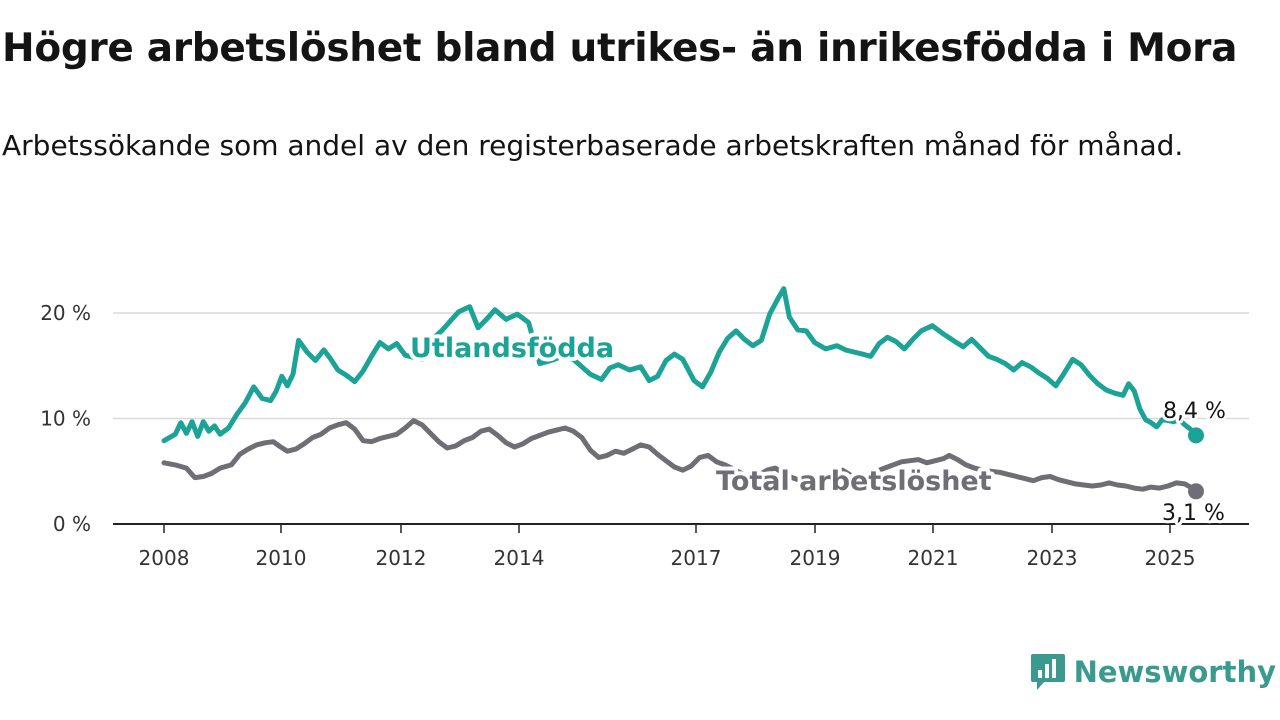 The width and height of the screenshot is (1280, 720). I want to click on brand-name: Newsworthy, so click(1174, 672).